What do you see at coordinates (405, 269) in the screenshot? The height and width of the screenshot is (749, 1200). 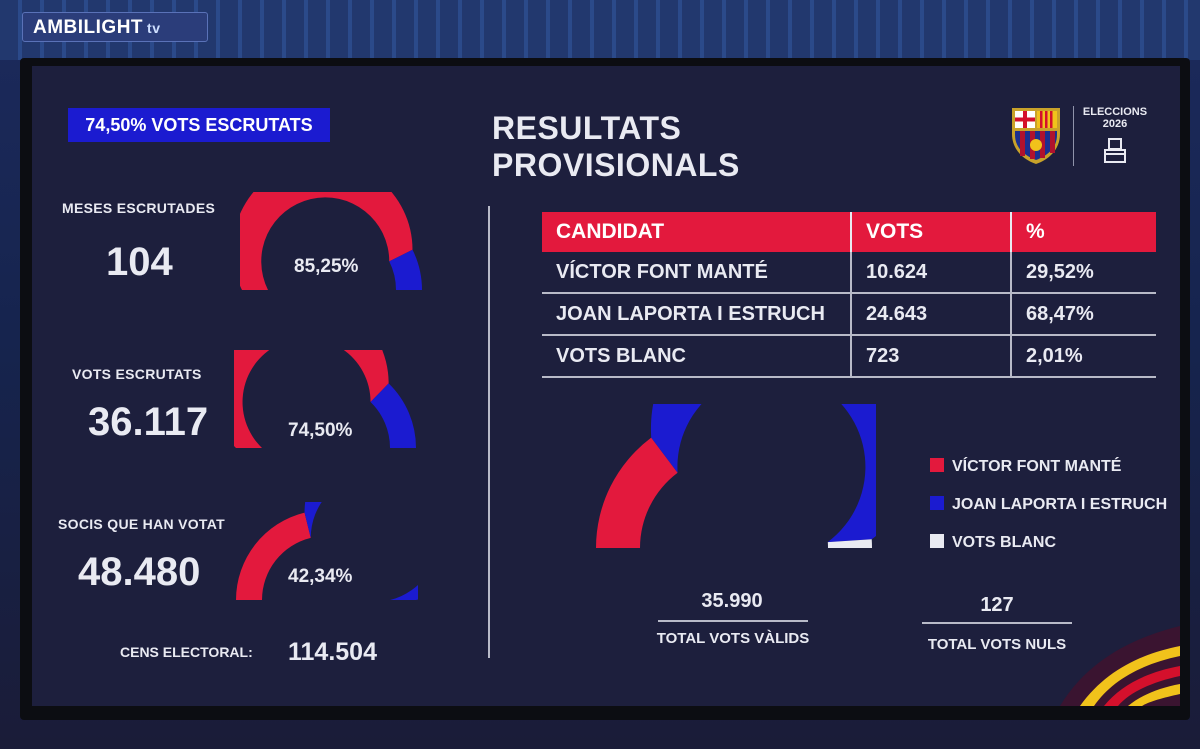 I see `gauge-meses-blue` at bounding box center [405, 269].